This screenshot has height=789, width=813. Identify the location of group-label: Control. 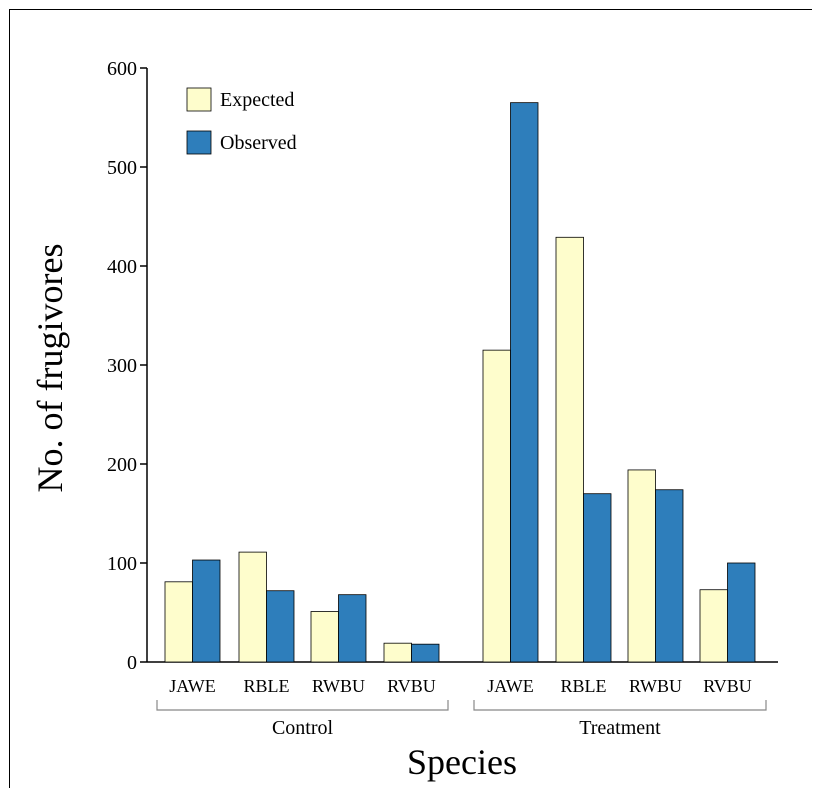
(303, 728).